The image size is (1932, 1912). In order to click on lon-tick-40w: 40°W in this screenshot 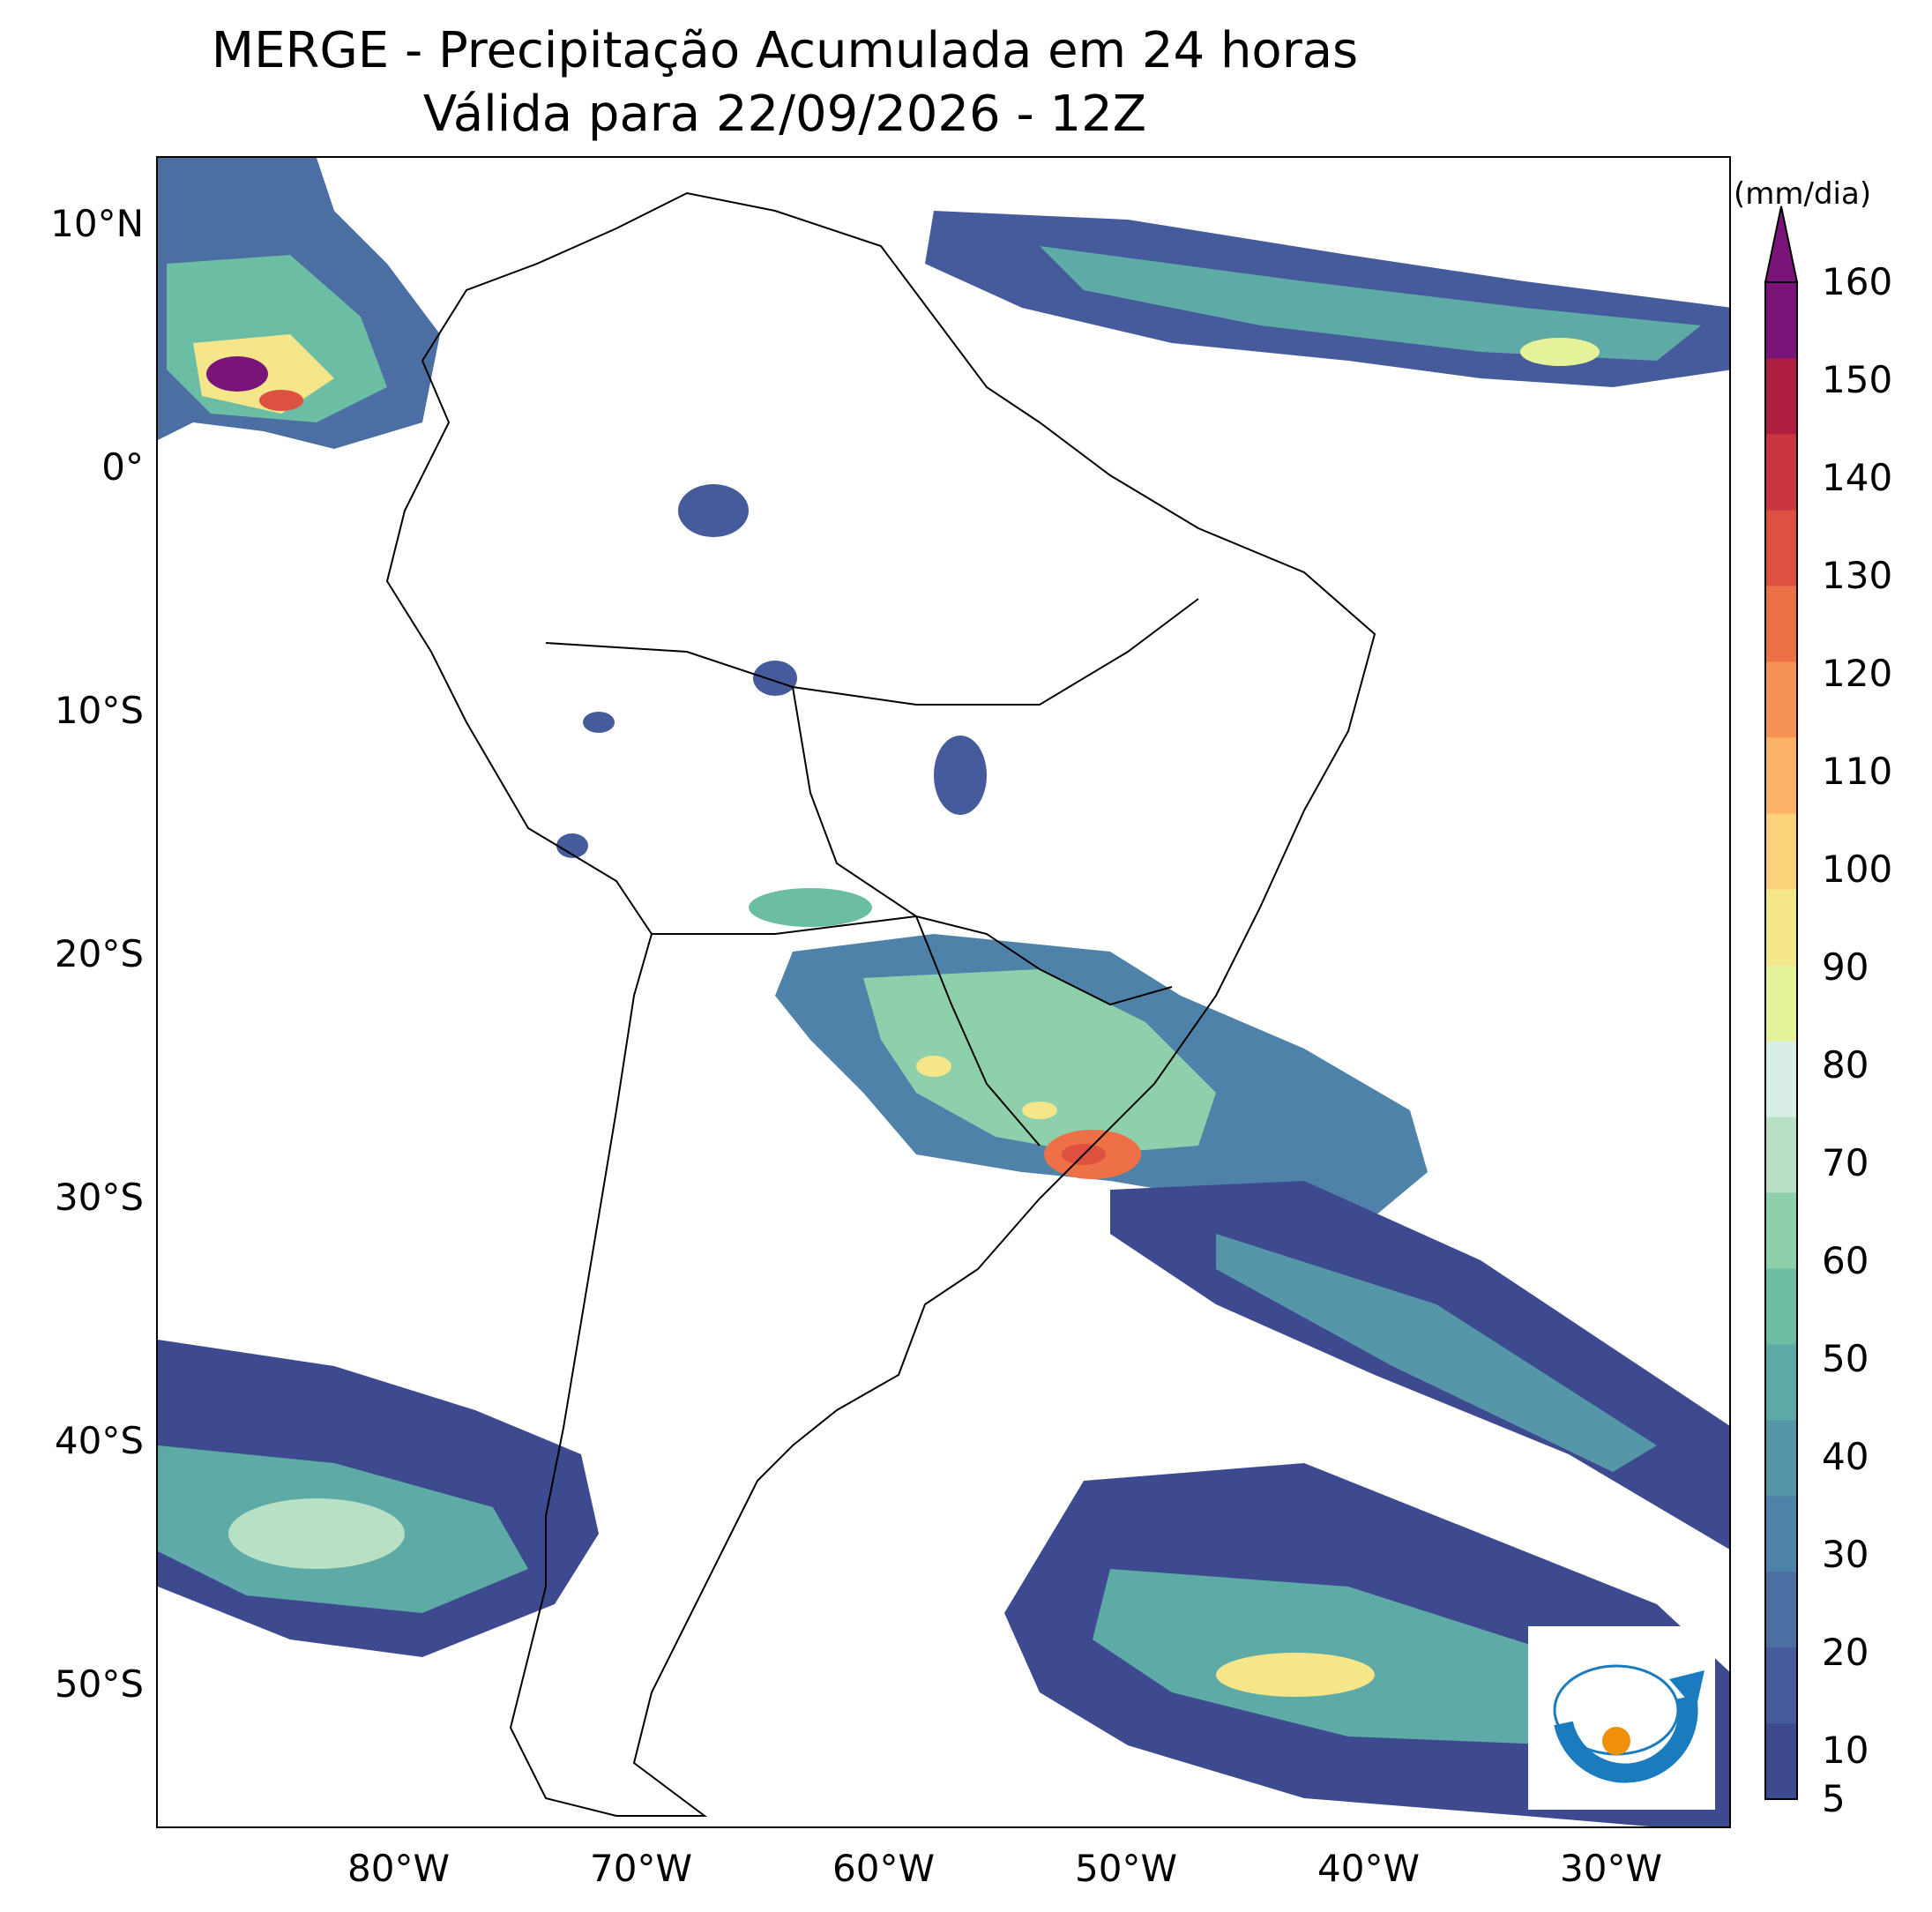, I will do `click(1368, 1868)`.